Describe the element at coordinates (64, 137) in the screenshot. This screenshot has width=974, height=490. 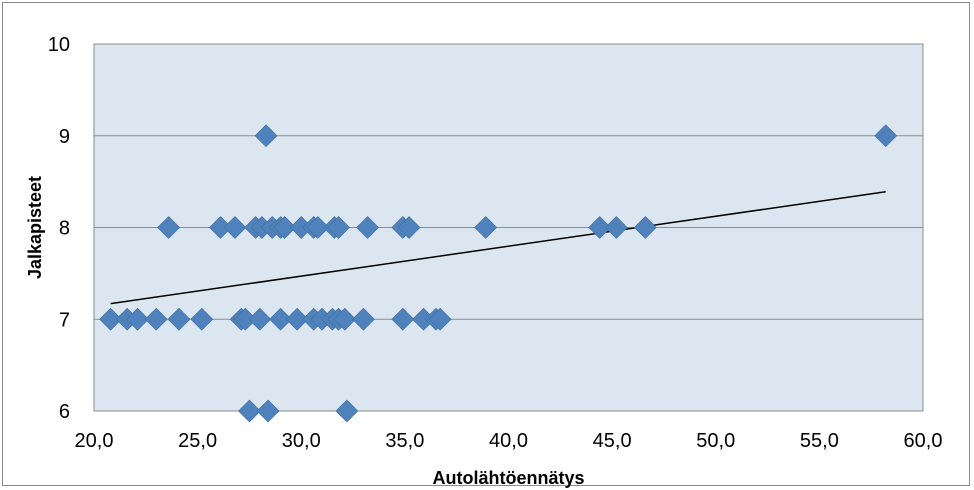
I see `y-tick-label: 9` at that location.